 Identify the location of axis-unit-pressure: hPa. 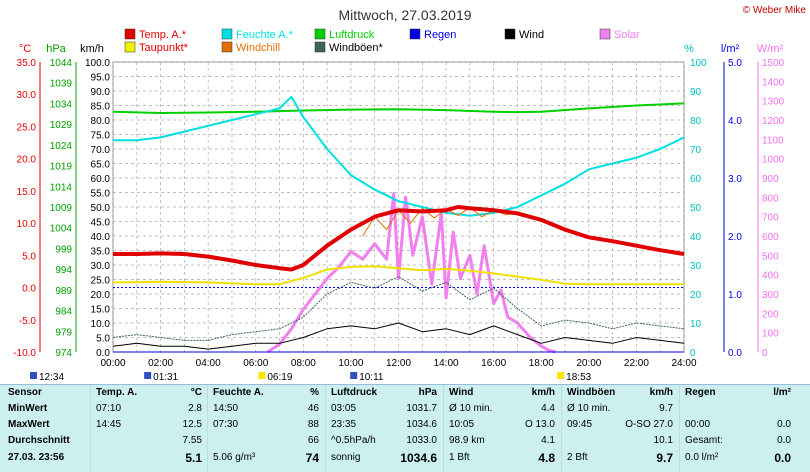
(56, 49).